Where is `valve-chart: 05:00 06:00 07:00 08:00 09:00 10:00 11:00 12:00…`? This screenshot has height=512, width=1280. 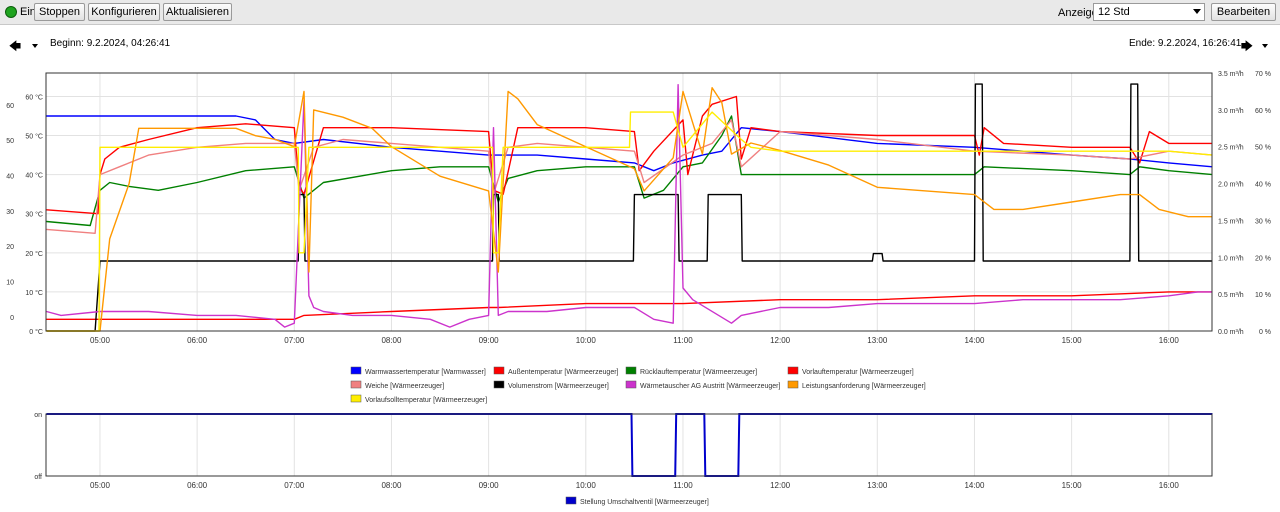
valve-chart: 05:00 06:00 07:00 08:00 09:00 10:00 11:00 12:00… is located at coordinates (623, 451).